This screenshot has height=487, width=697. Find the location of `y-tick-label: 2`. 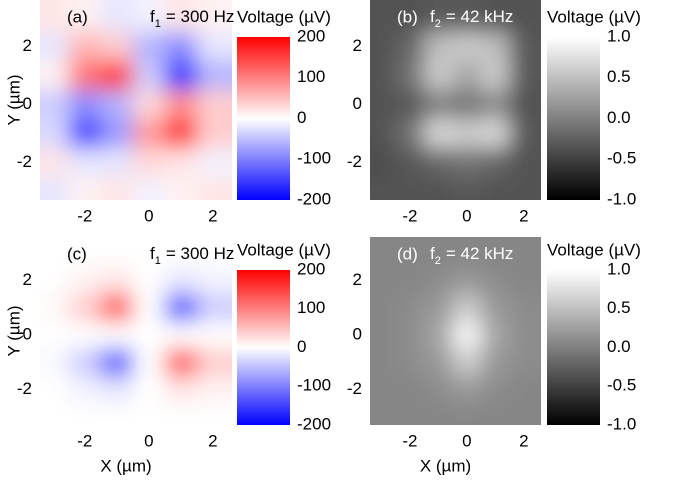

y-tick-label: 2 is located at coordinates (357, 279).